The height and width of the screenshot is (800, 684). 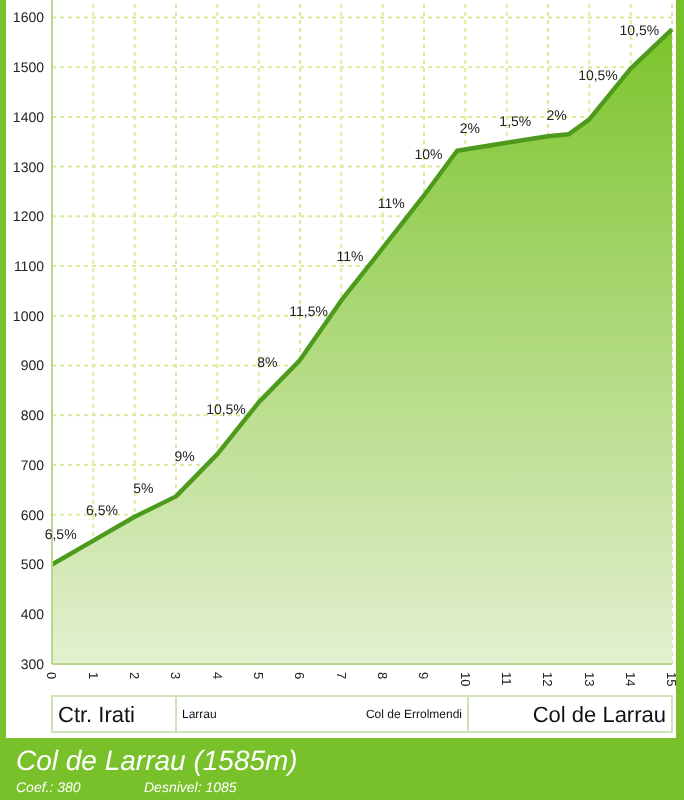 I want to click on text: Col de Larrau, so click(x=599, y=715).